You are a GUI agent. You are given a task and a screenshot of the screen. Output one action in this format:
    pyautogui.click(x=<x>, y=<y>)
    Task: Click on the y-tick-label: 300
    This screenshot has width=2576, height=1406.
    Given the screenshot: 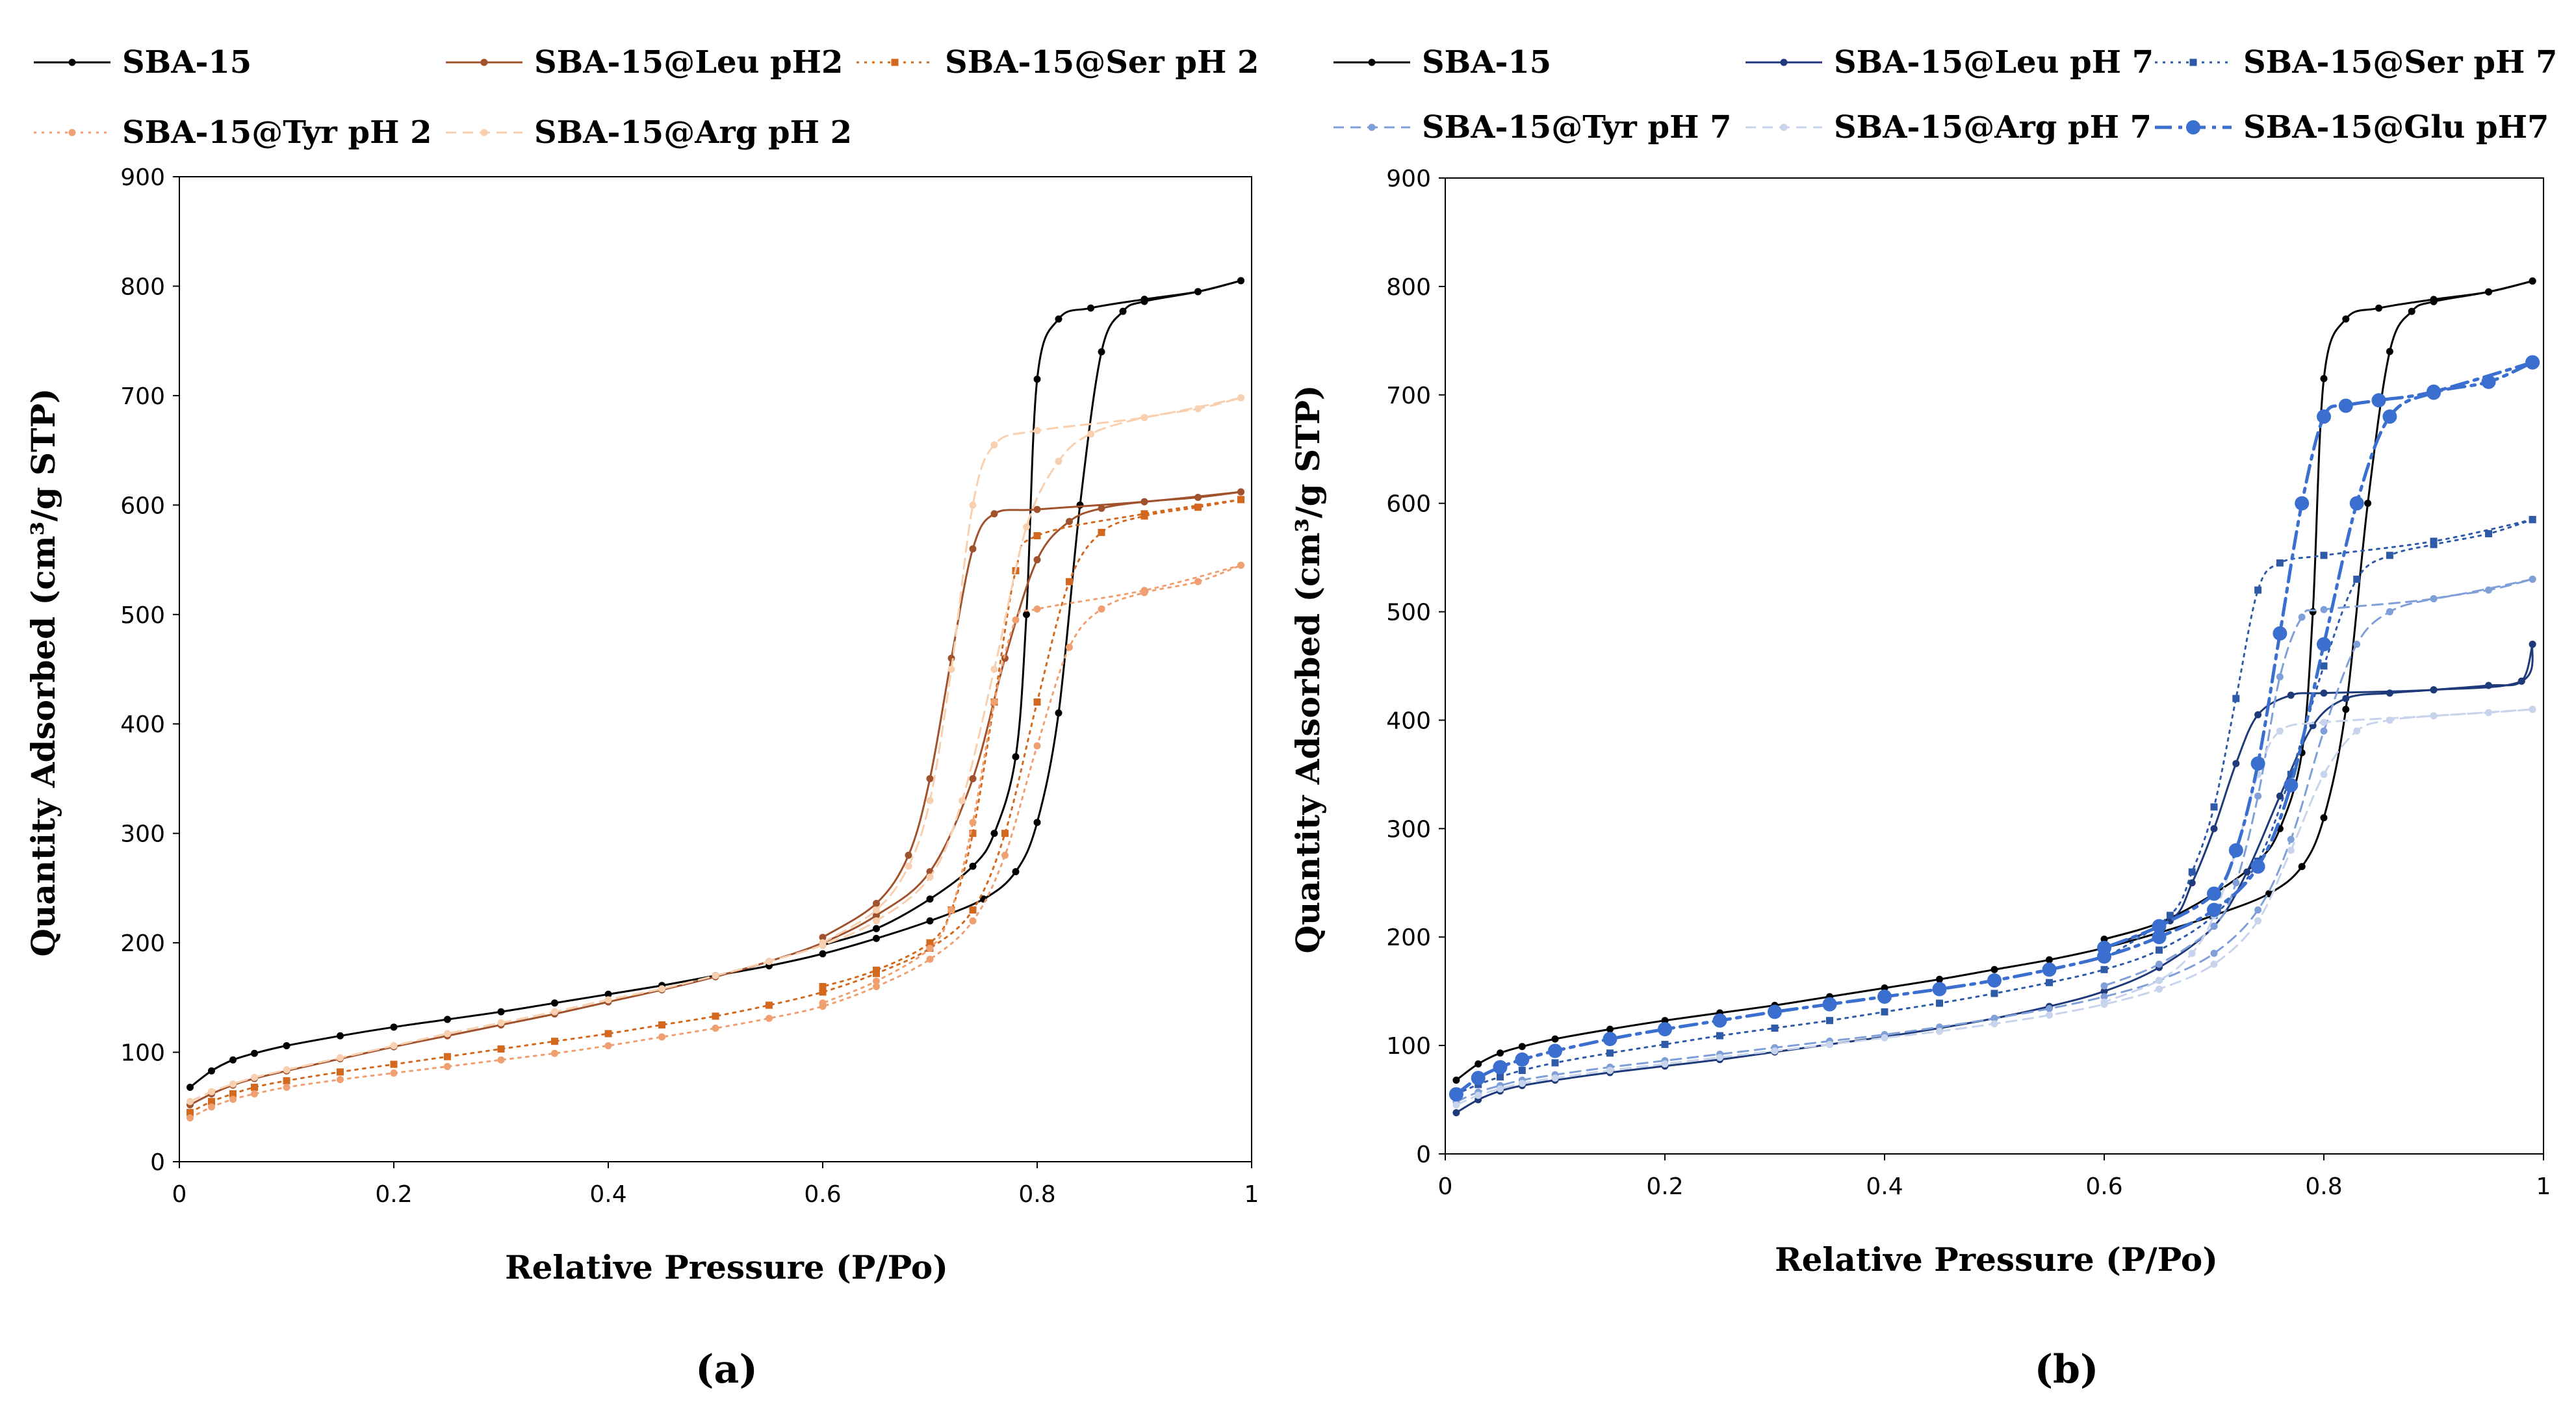 What is the action you would take?
    pyautogui.click(x=1409, y=829)
    